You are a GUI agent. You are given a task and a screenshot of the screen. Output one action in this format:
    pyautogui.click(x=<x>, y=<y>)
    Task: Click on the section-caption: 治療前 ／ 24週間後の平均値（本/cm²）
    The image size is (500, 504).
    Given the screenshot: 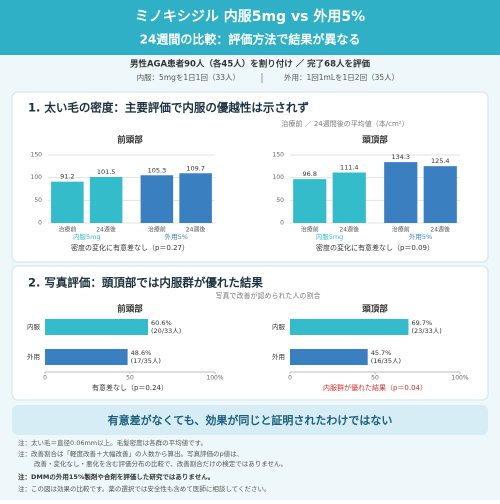 What is the action you would take?
    pyautogui.click(x=344, y=123)
    